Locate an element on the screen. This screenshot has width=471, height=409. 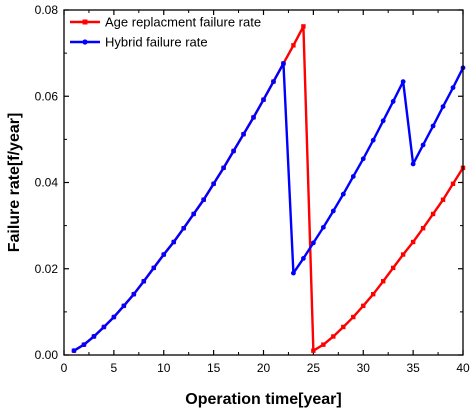
x-axis-title: Operation time[year] is located at coordinates (263, 399).